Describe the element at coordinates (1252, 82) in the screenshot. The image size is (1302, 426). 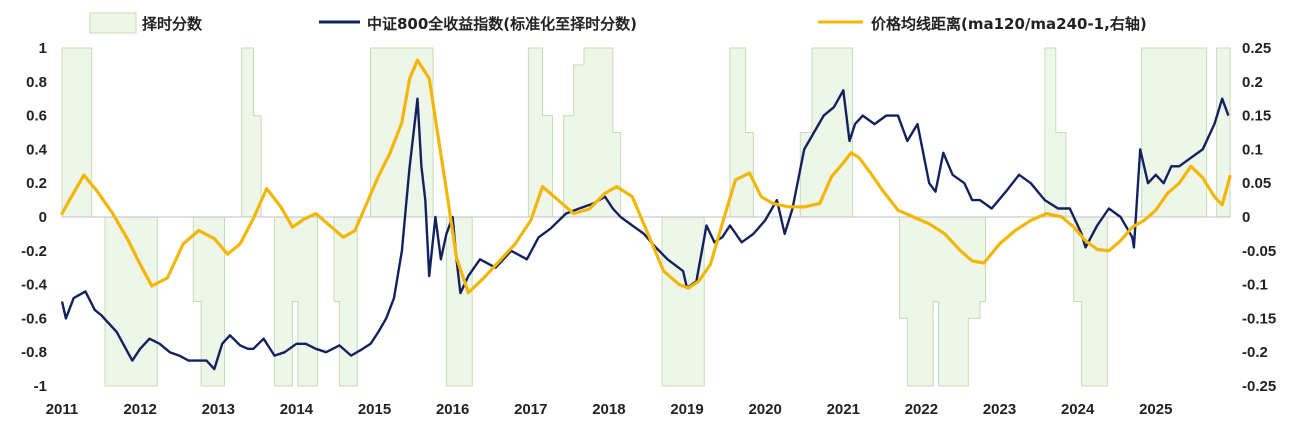
I see `right-axis-tick-label: 0.2` at that location.